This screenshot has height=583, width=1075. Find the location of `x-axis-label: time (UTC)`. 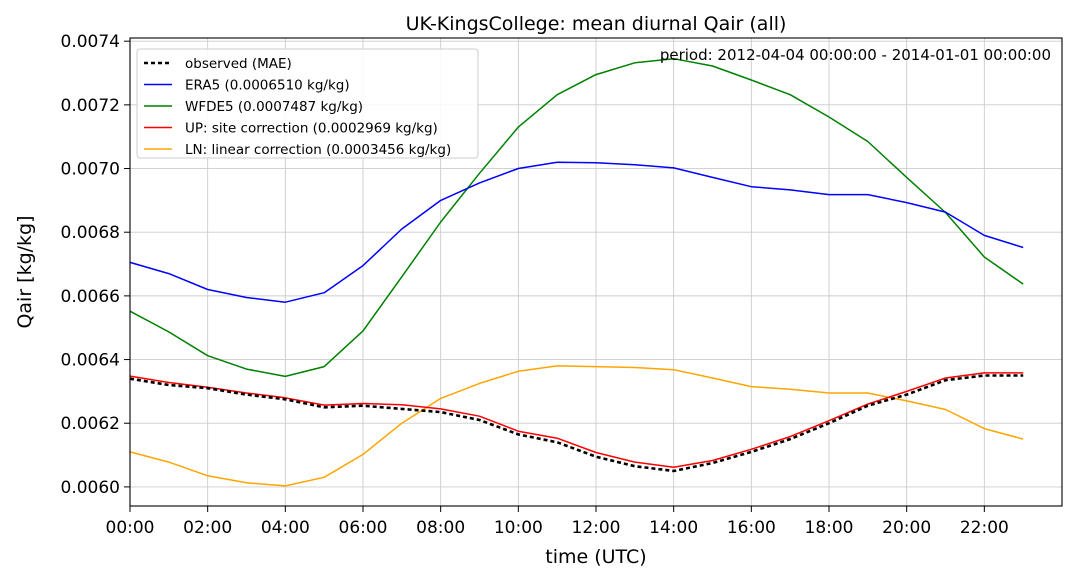

x-axis-label: time (UTC) is located at coordinates (595, 557).